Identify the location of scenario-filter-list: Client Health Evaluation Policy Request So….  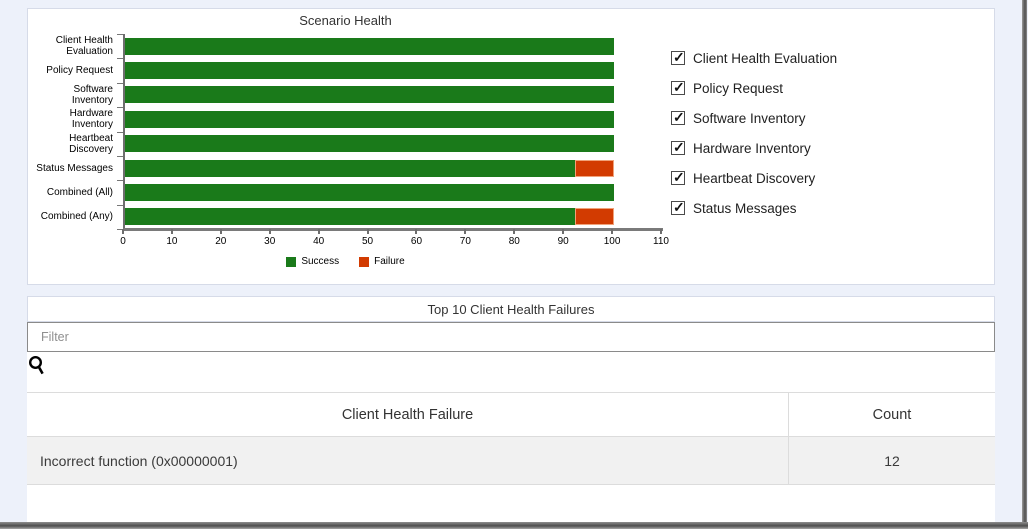
(754, 133).